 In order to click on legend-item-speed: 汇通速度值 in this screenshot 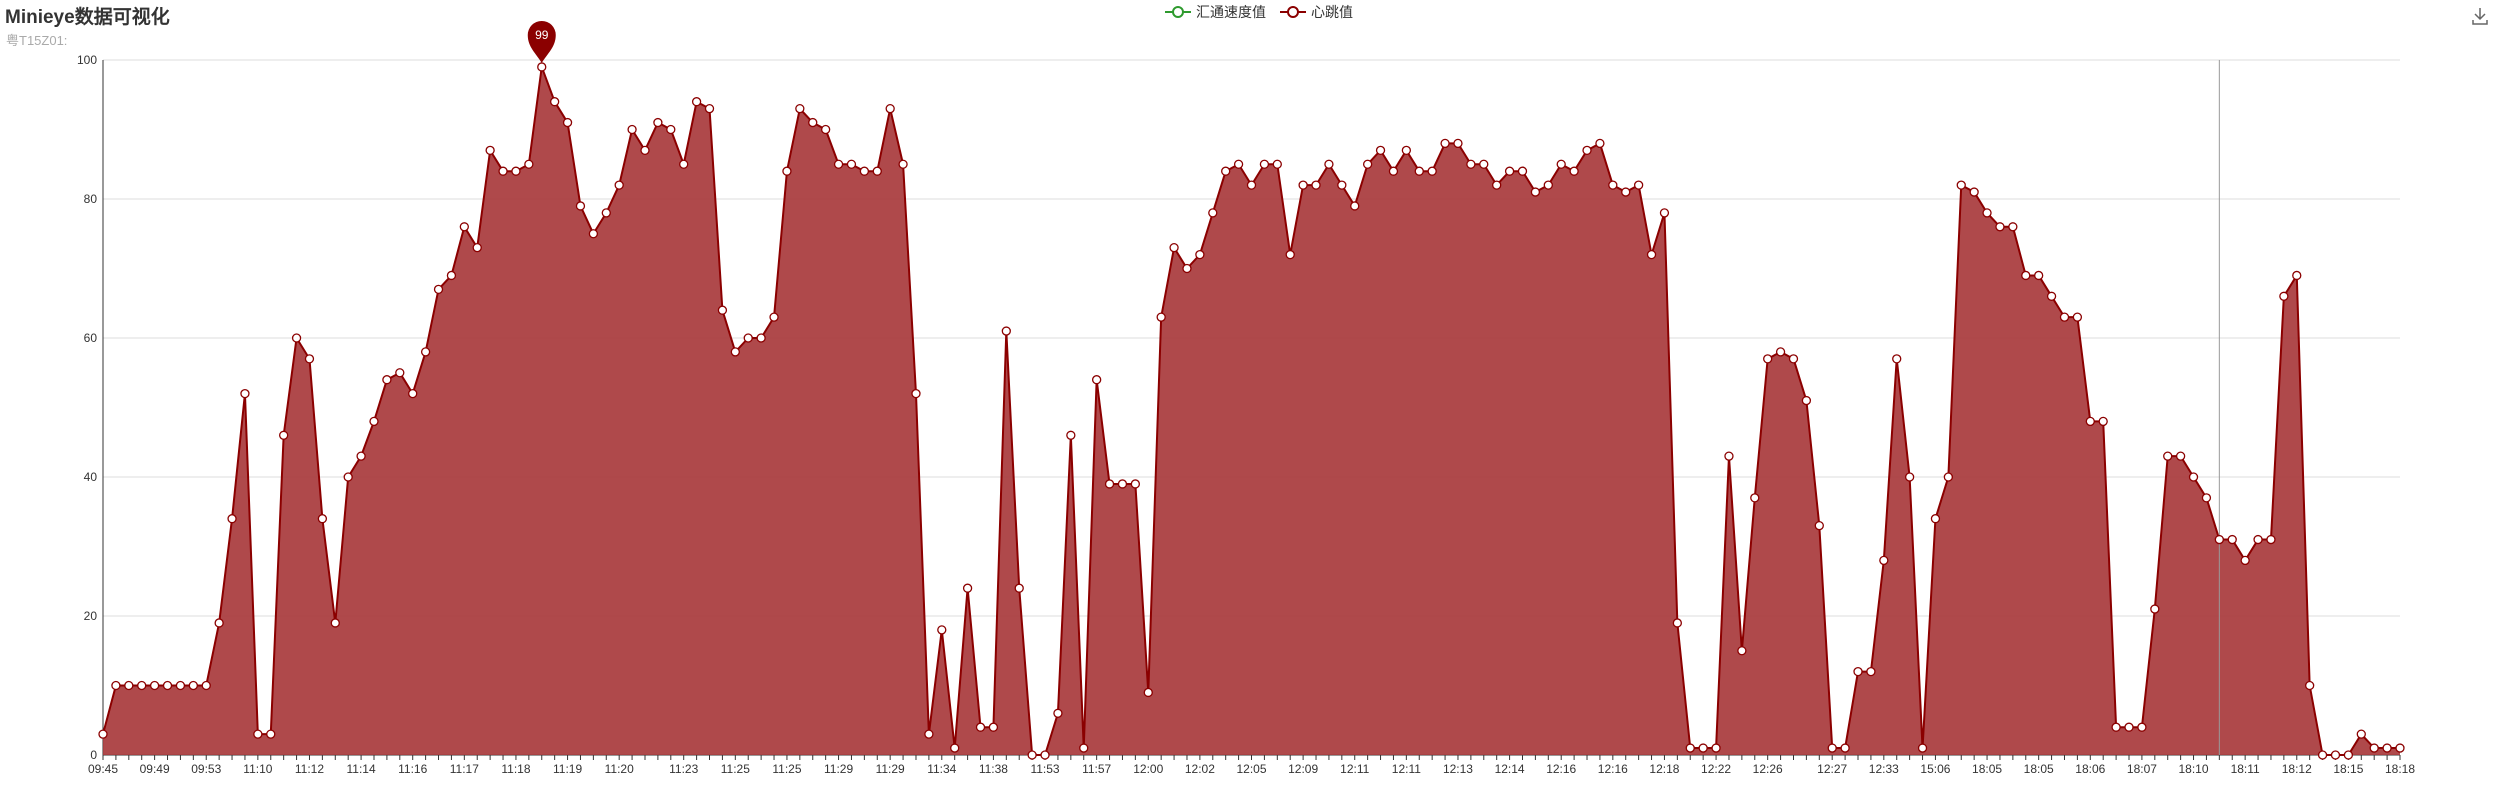, I will do `click(1215, 12)`.